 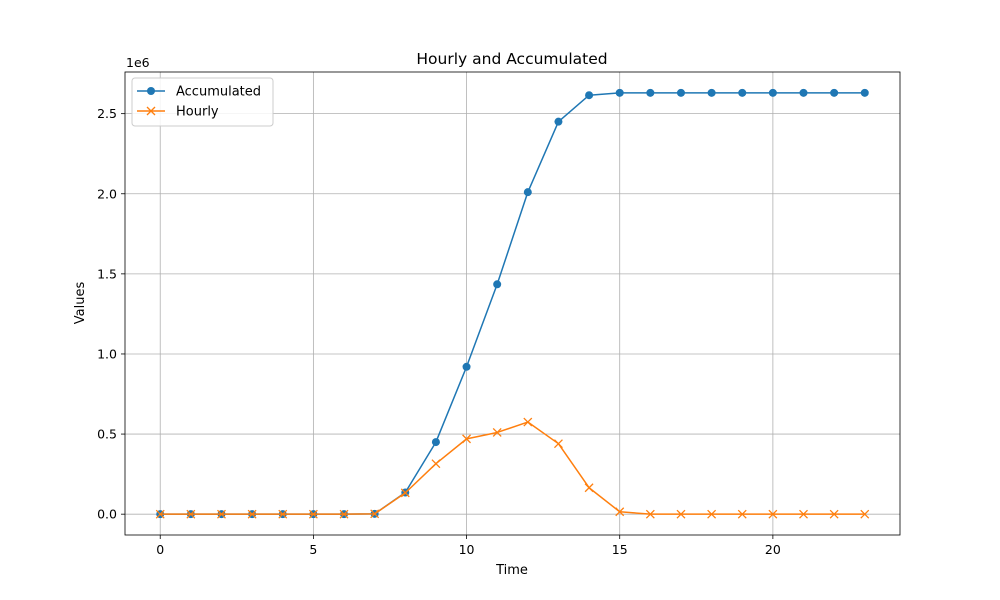 What do you see at coordinates (151, 91) in the screenshot?
I see `legend-accumulated-marker` at bounding box center [151, 91].